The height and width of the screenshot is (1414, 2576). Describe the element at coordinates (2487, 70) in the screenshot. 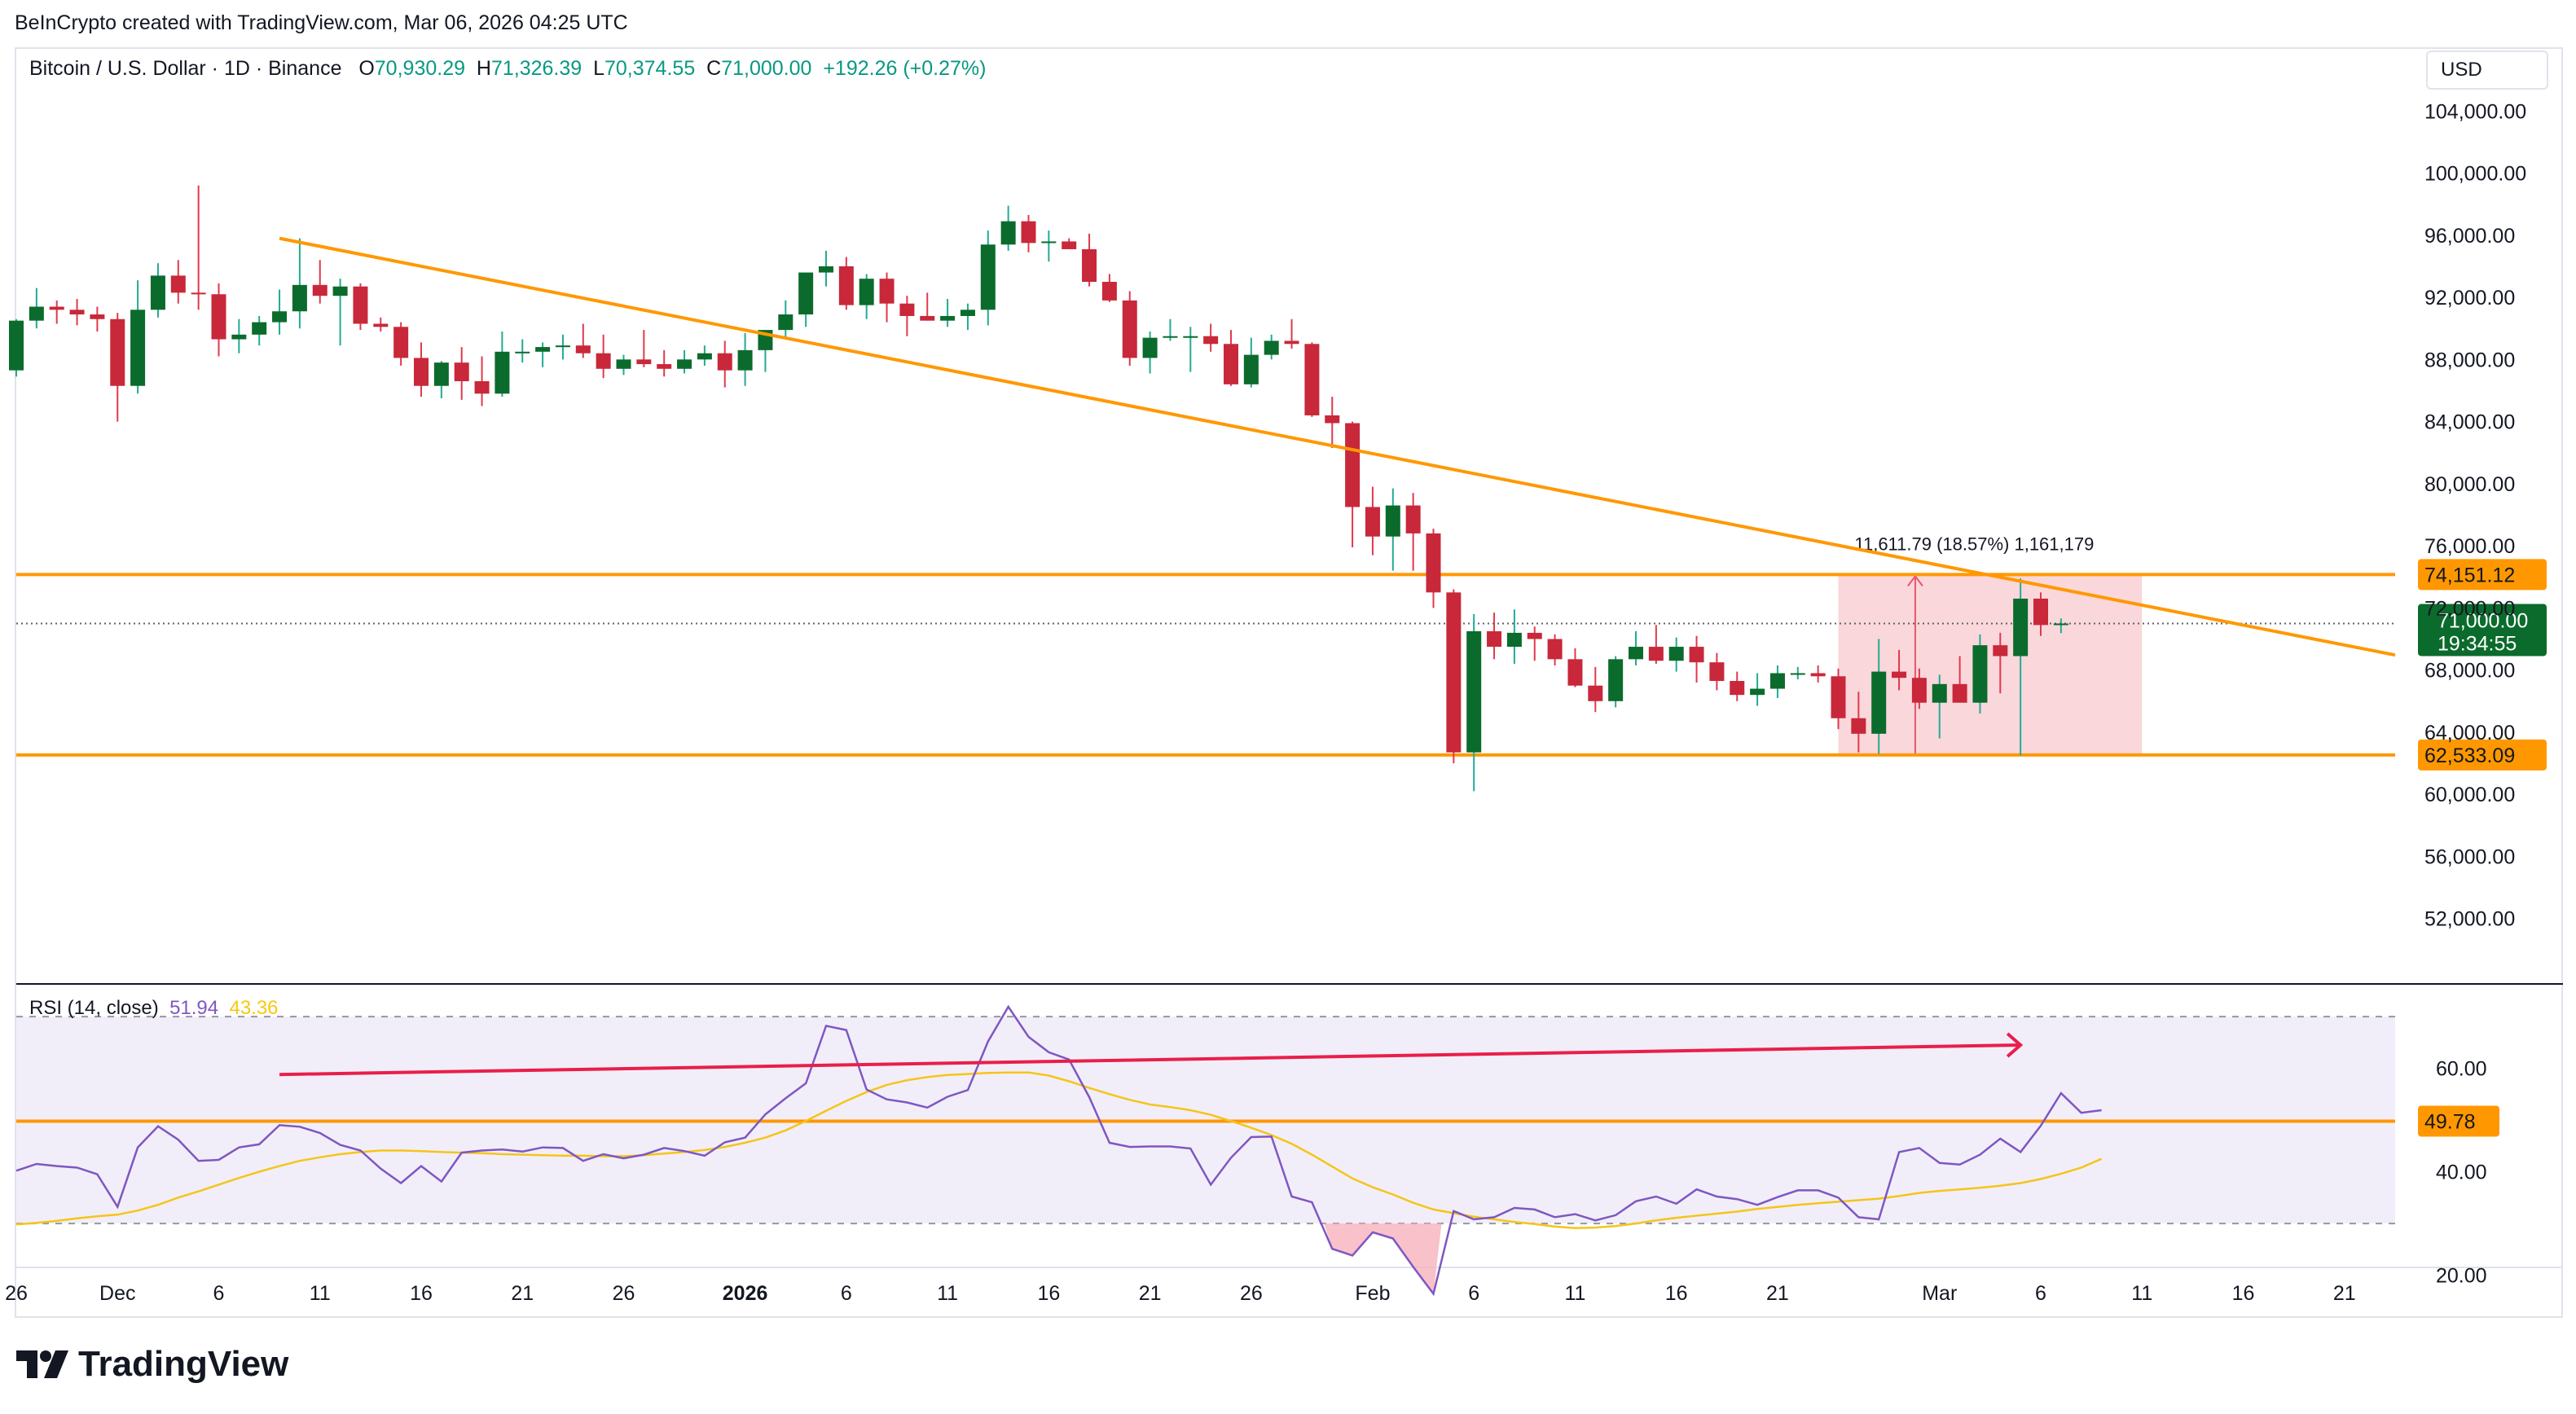

I see `currency-button: USD` at that location.